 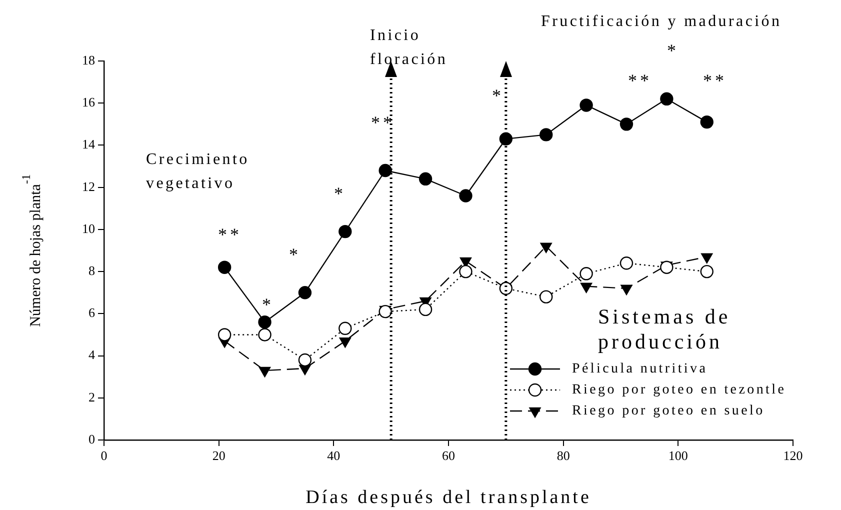 What do you see at coordinates (640, 369) in the screenshot?
I see `legend-label: Pélicula nutritiva` at bounding box center [640, 369].